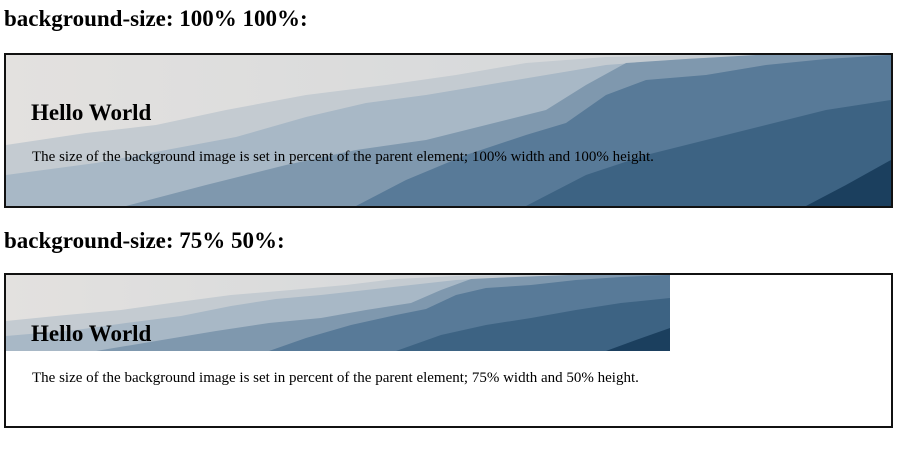 The image size is (898, 450). Describe the element at coordinates (338, 313) in the screenshot. I see `mountain-background-image` at that location.